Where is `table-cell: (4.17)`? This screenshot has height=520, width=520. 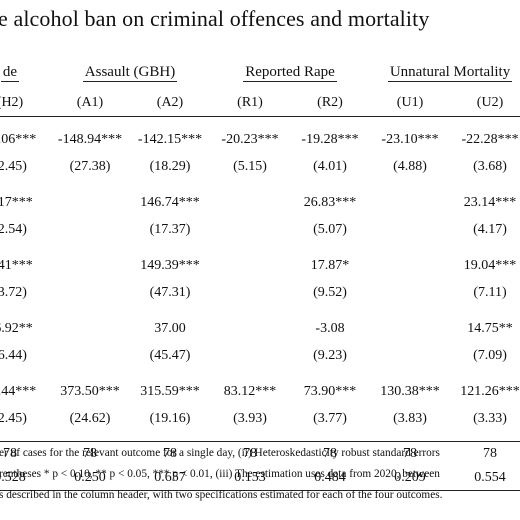 table-cell: (4.17) is located at coordinates (490, 229).